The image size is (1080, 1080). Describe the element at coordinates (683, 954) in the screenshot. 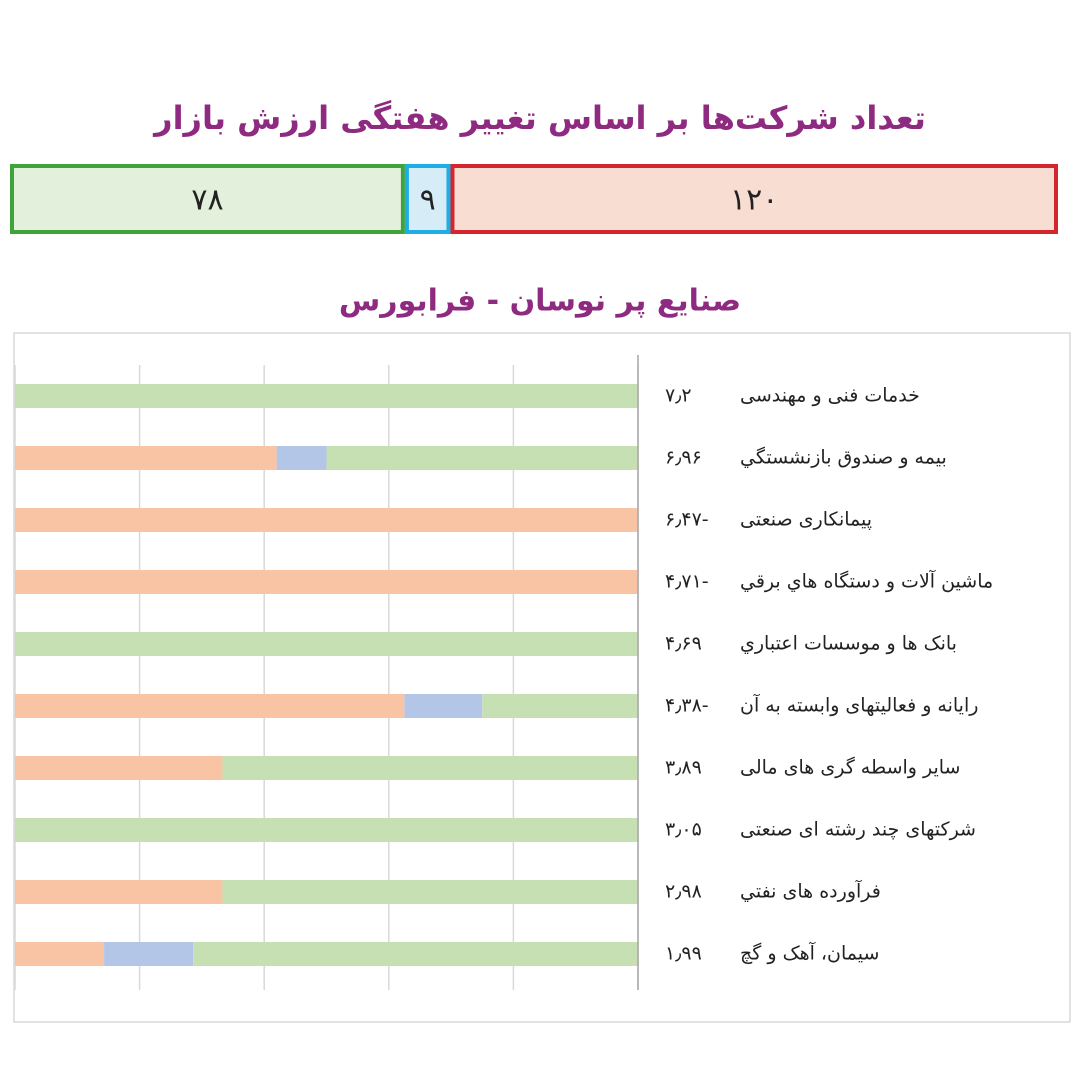

I see `change-label: ۱٫۹۹` at that location.